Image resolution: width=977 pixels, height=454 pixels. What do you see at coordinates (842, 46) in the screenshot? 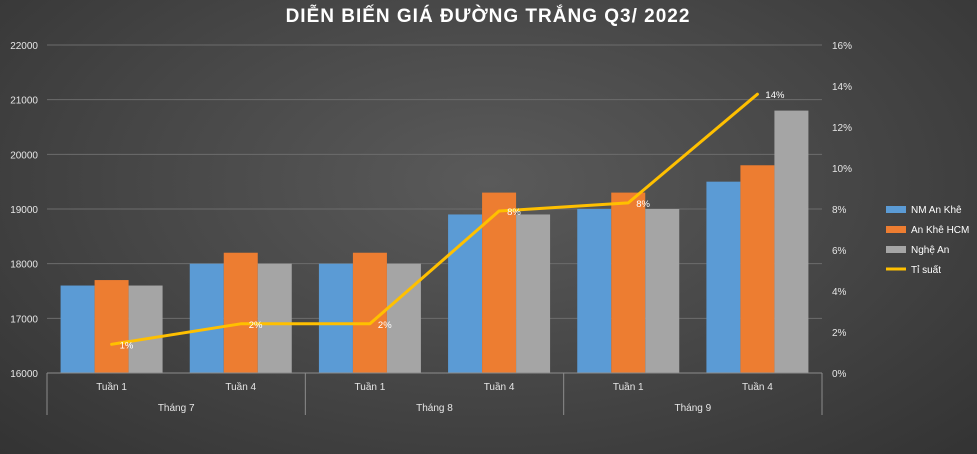
I see `y-right-tick-label: 16%` at bounding box center [842, 46].